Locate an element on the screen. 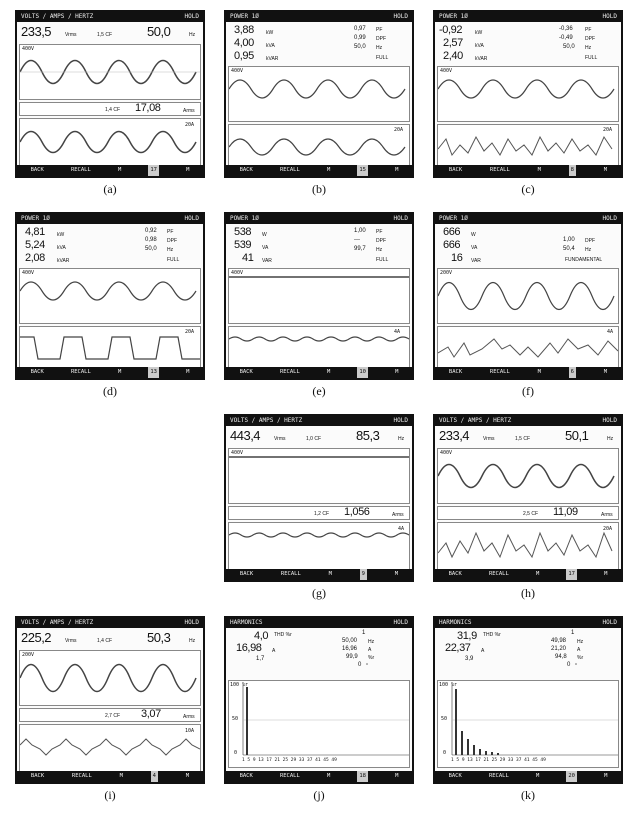 This screenshot has height=825, width=633. reactive-power-unit: kVAR is located at coordinates (272, 59).